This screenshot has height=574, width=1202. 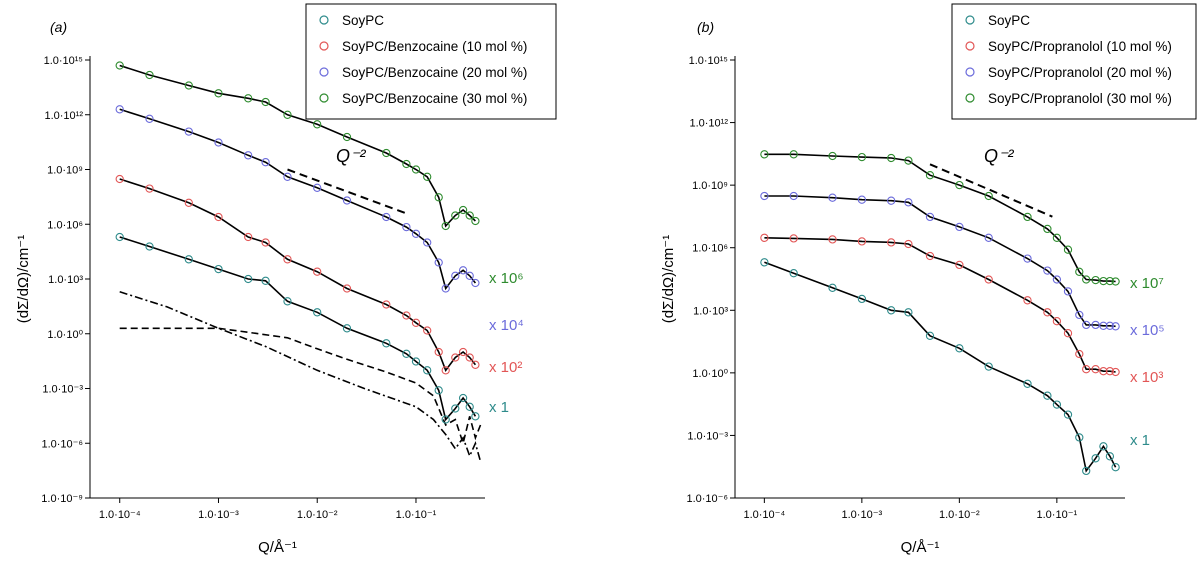 I want to click on panel-label: (b), so click(x=705, y=27).